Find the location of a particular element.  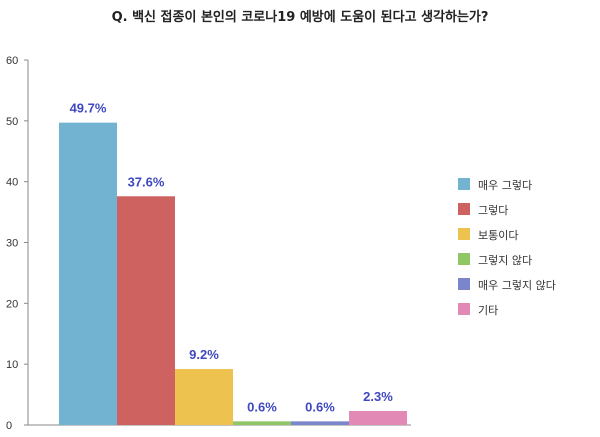

y-tick-label: 10 is located at coordinates (12, 365).